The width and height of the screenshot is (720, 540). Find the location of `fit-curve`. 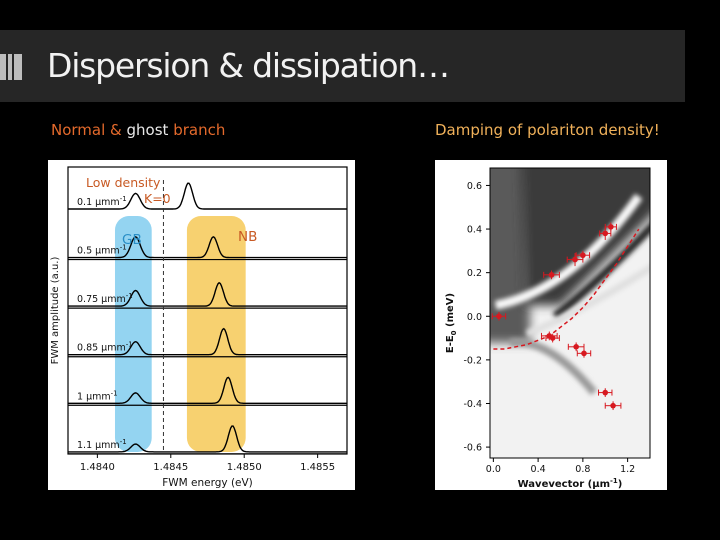

fit-curve is located at coordinates (566, 289).